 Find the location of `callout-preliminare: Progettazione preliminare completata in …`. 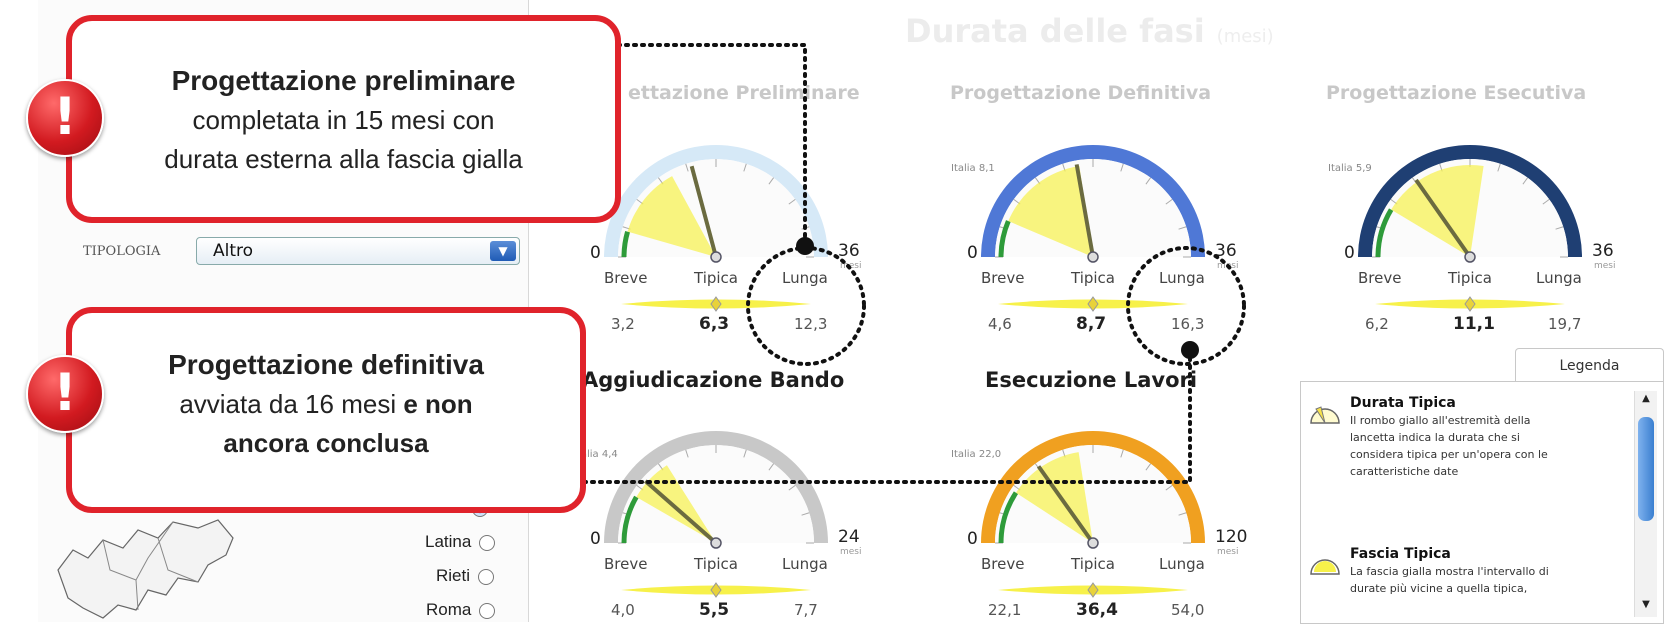

callout-preliminare: Progettazione preliminare completata in … is located at coordinates (343, 119).